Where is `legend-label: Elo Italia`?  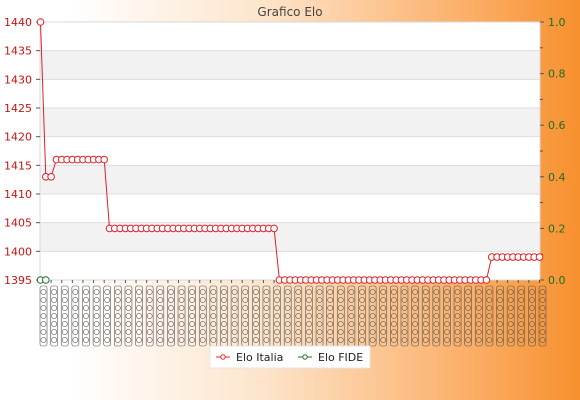
legend-label: Elo Italia is located at coordinates (259, 357).